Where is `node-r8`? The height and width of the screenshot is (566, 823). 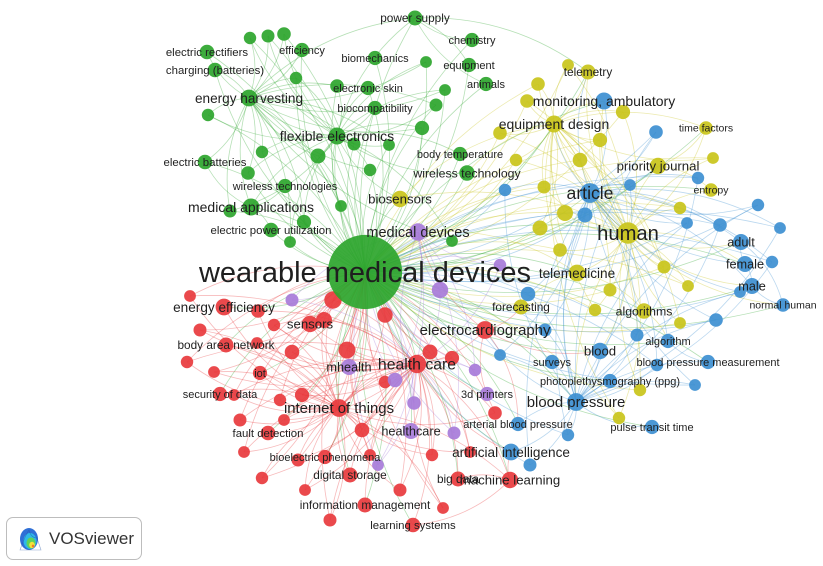 node-r8 is located at coordinates (302, 395).